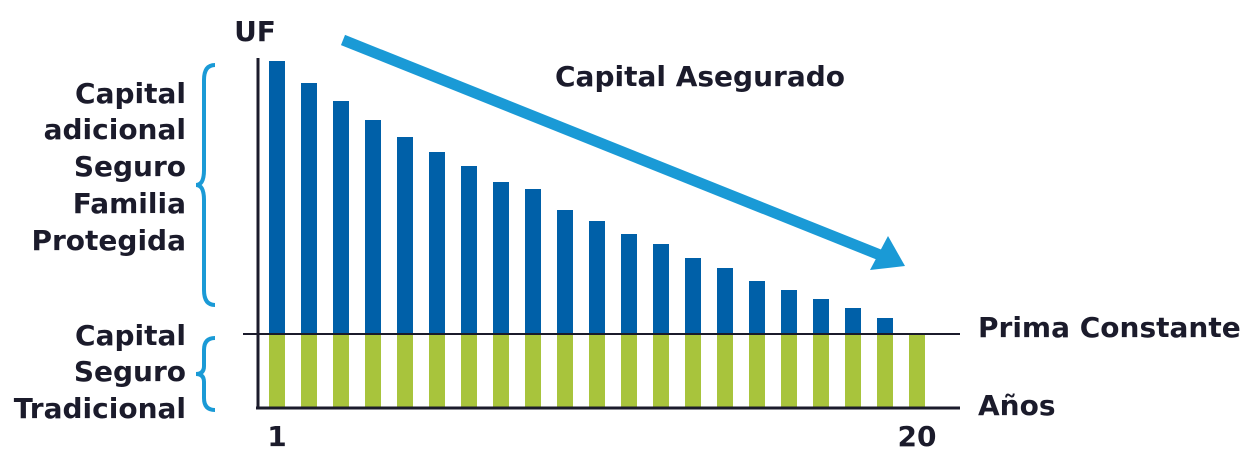  I want to click on annotation: Prima Constante, so click(1109, 327).